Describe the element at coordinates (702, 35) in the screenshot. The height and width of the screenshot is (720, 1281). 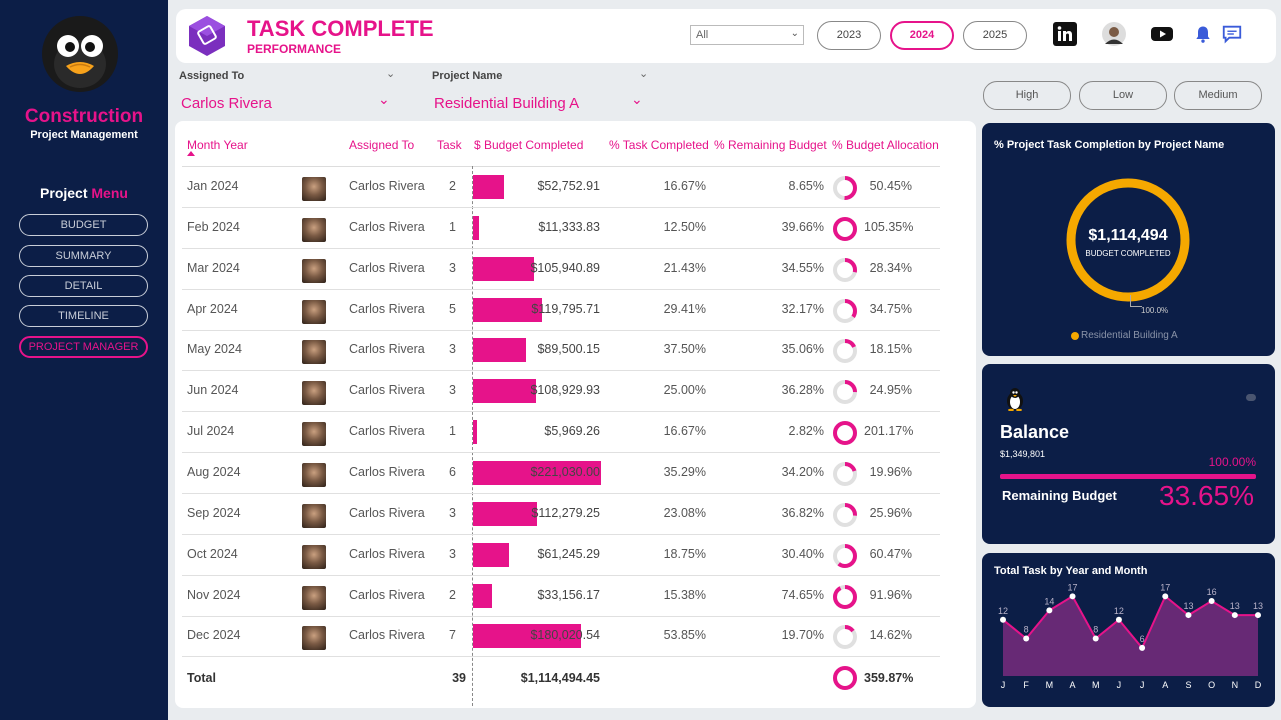
I see `year-select-value: All` at that location.